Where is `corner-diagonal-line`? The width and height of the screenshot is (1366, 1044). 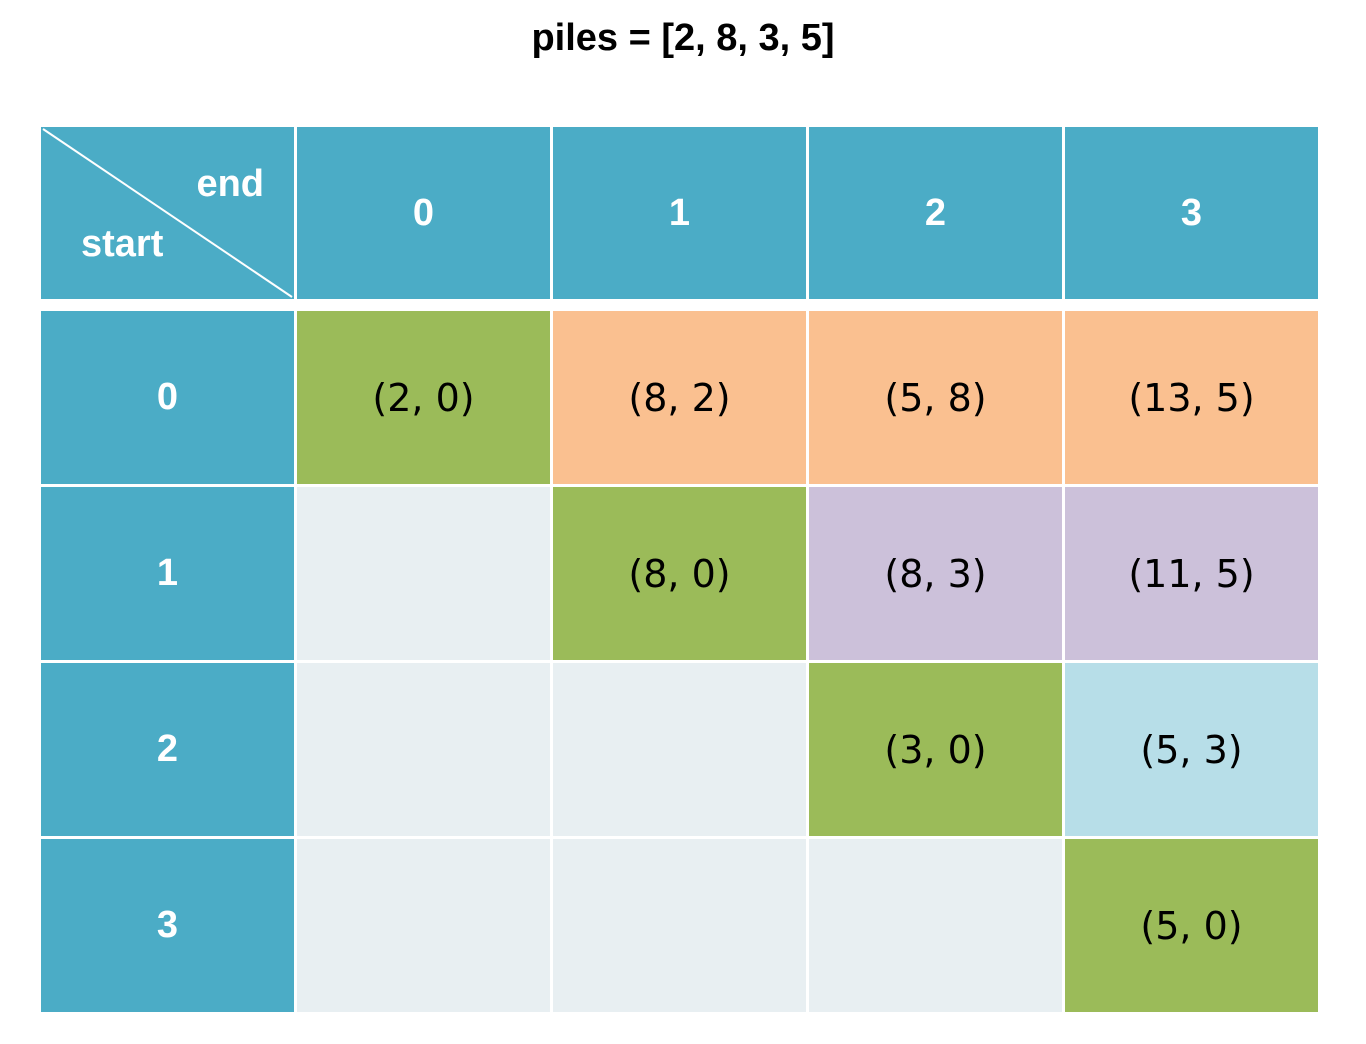
corner-diagonal-line is located at coordinates (167, 213).